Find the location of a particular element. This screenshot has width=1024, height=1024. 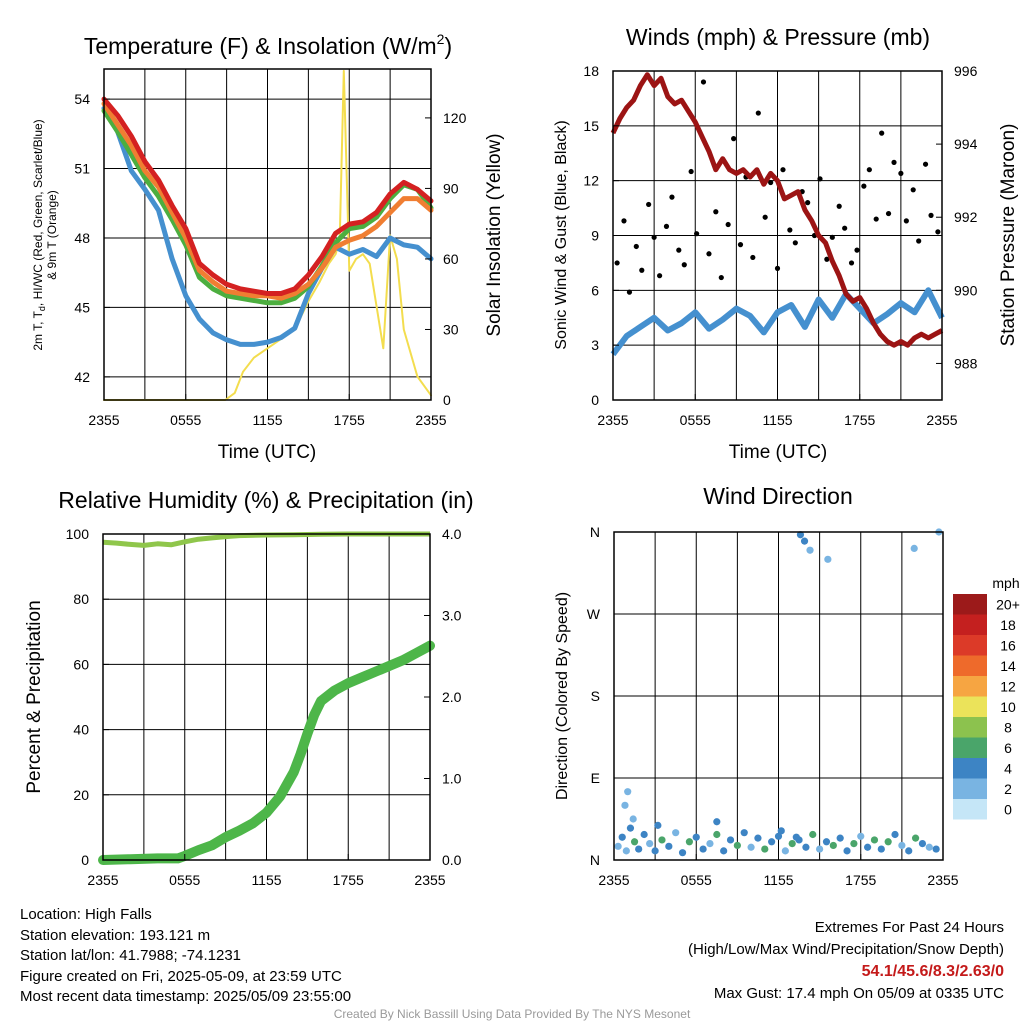

direction-ytick-label: W is located at coordinates (594, 614).